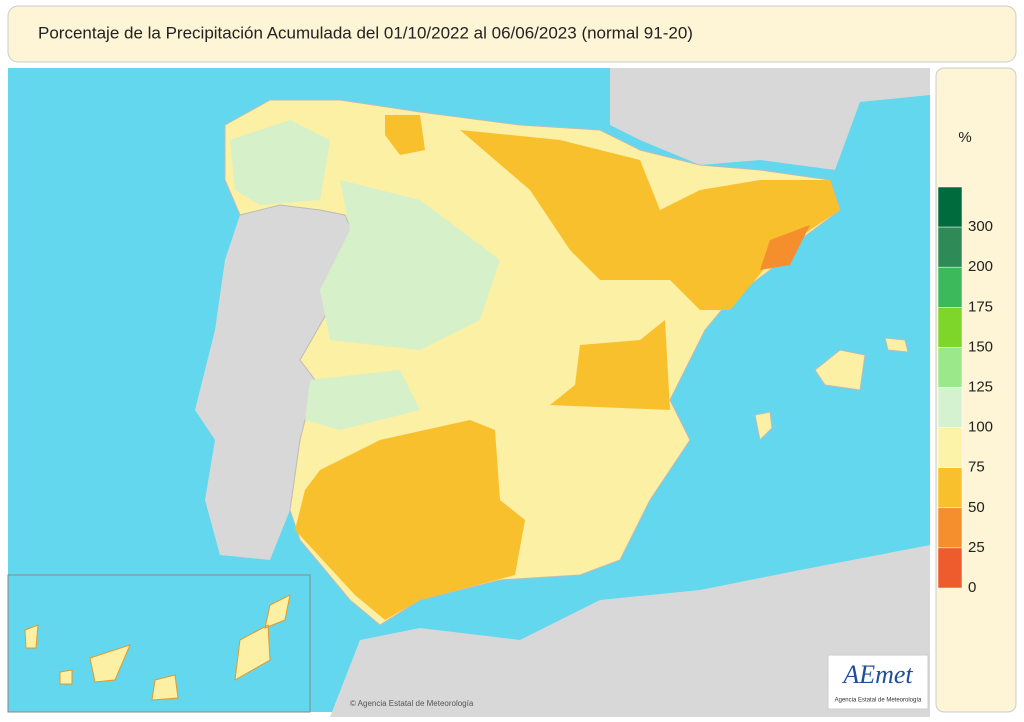 This screenshot has width=1024, height=722. I want to click on valencia-orange, so click(610, 365).